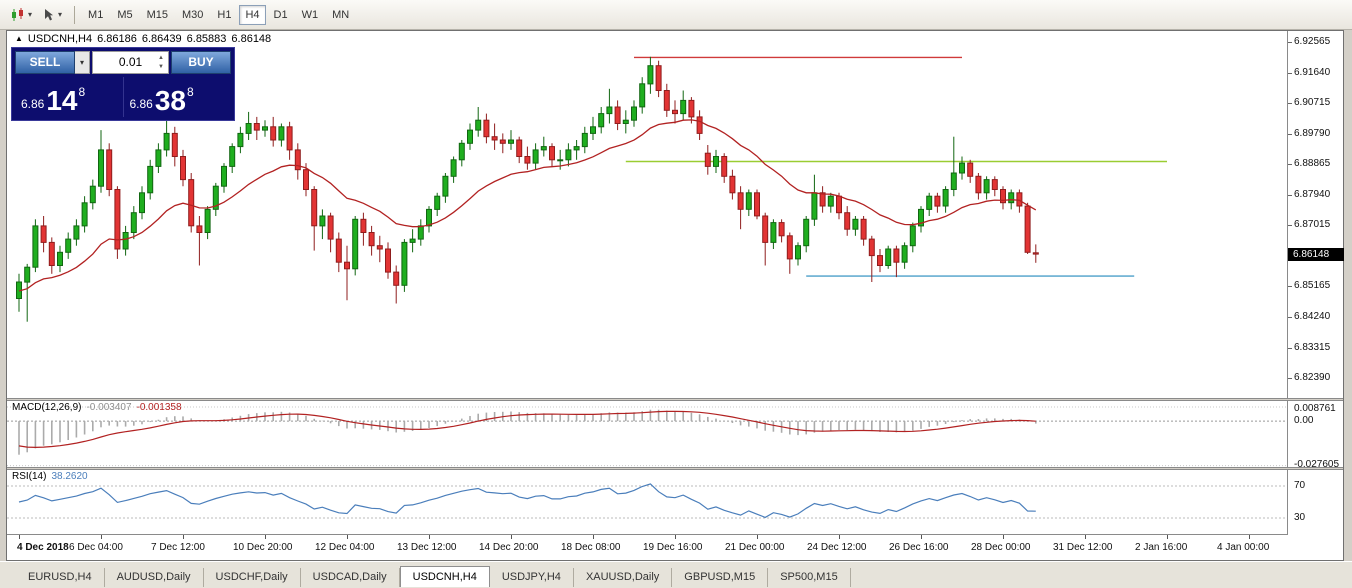 The image size is (1352, 588). What do you see at coordinates (720, 577) in the screenshot?
I see `symbol-tab: GBPUSD,M15` at bounding box center [720, 577].